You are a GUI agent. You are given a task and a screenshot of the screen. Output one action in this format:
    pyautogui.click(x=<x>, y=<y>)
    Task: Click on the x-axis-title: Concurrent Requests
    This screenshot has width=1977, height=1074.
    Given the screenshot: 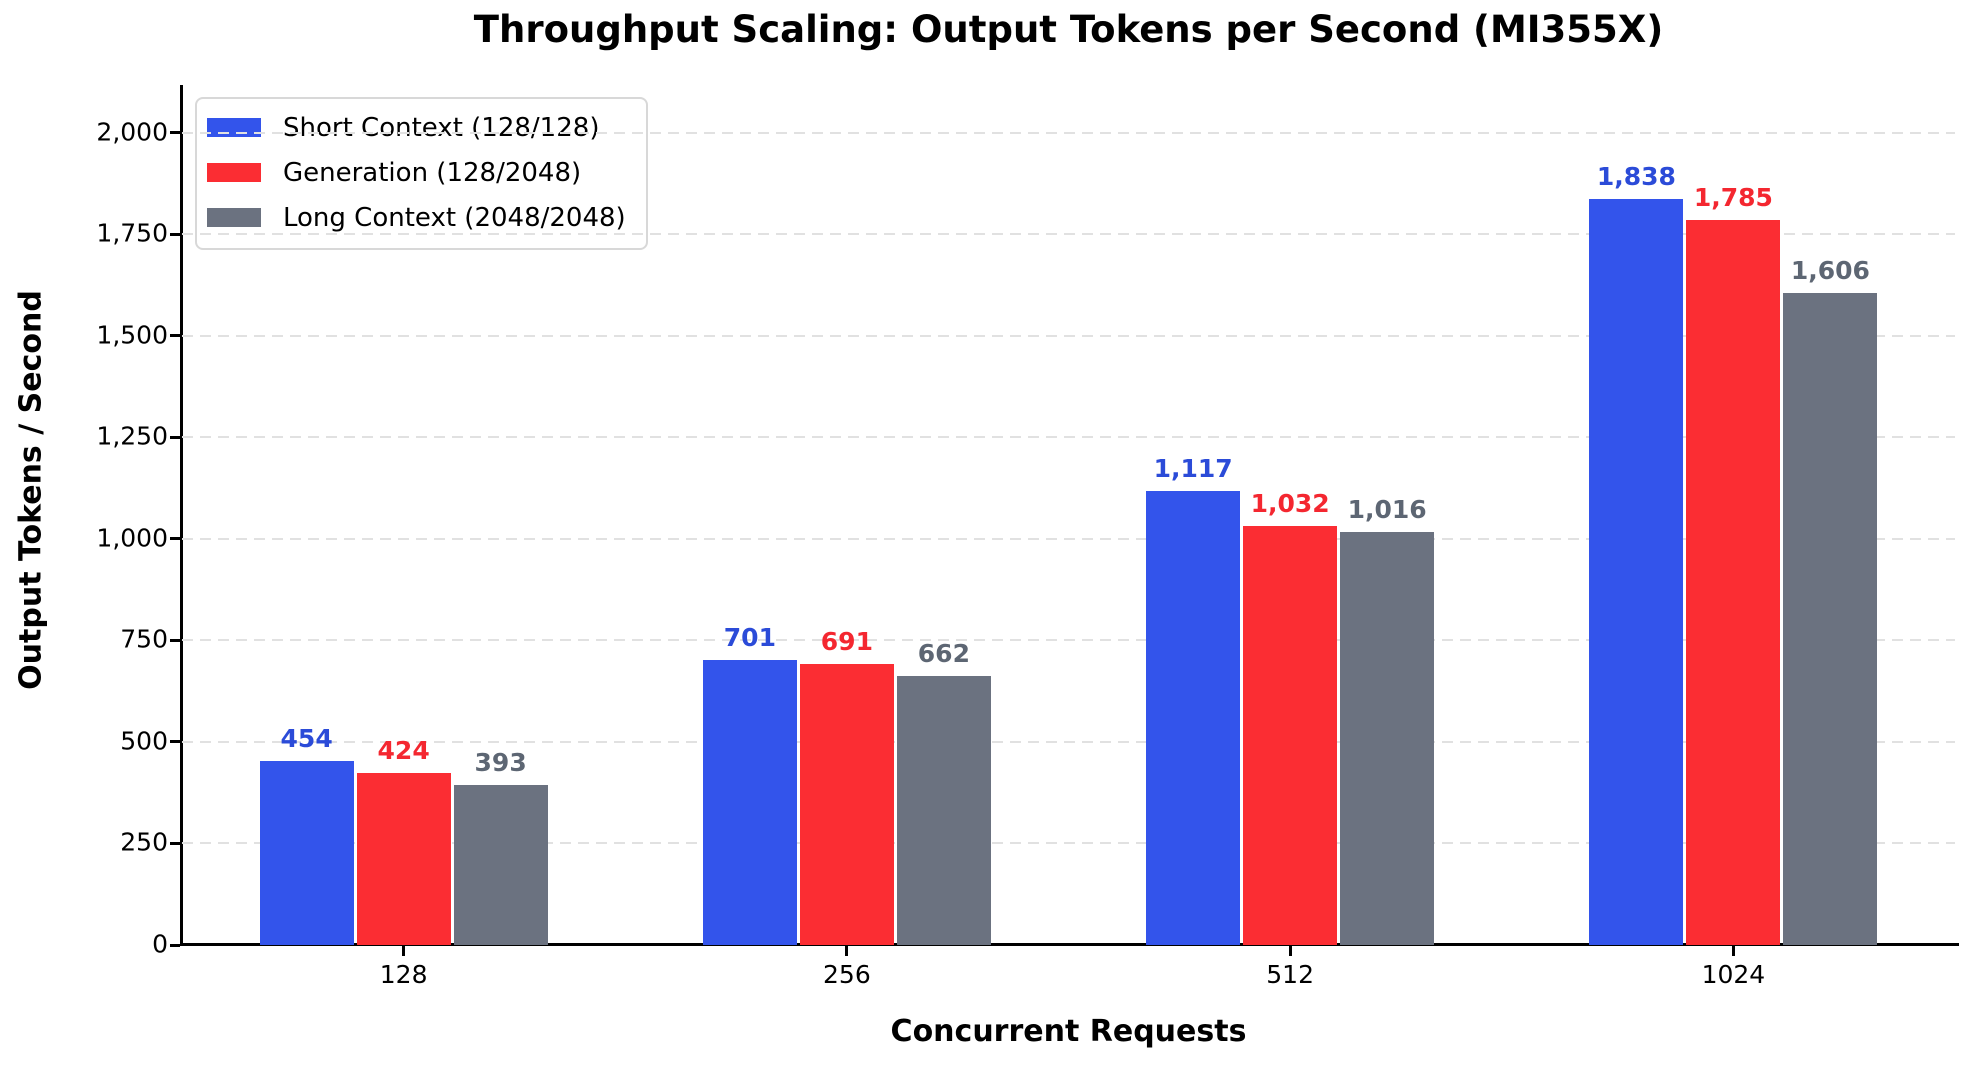 What is the action you would take?
    pyautogui.click(x=1068, y=1031)
    